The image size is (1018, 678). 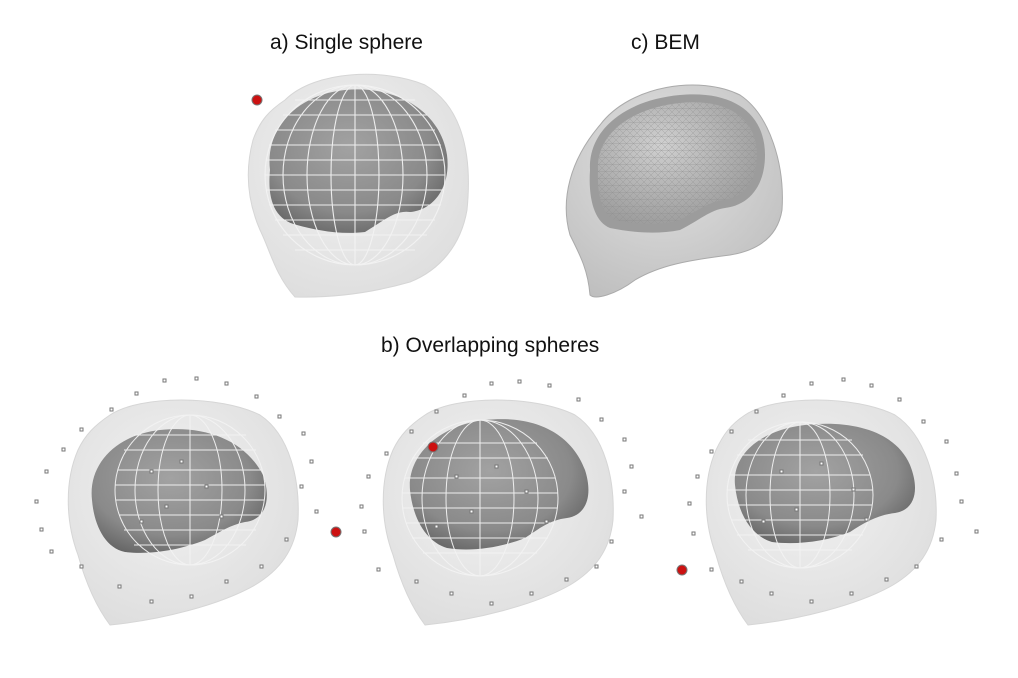 I want to click on caption-bem: c) BEM, so click(x=665, y=42).